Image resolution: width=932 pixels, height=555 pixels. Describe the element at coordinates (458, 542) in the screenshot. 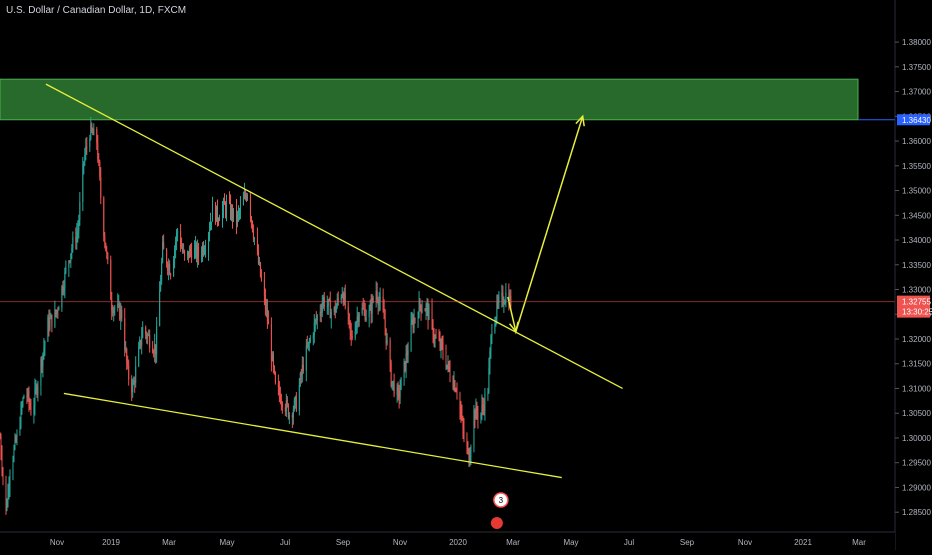

I see `time-axis-label: 2020` at that location.